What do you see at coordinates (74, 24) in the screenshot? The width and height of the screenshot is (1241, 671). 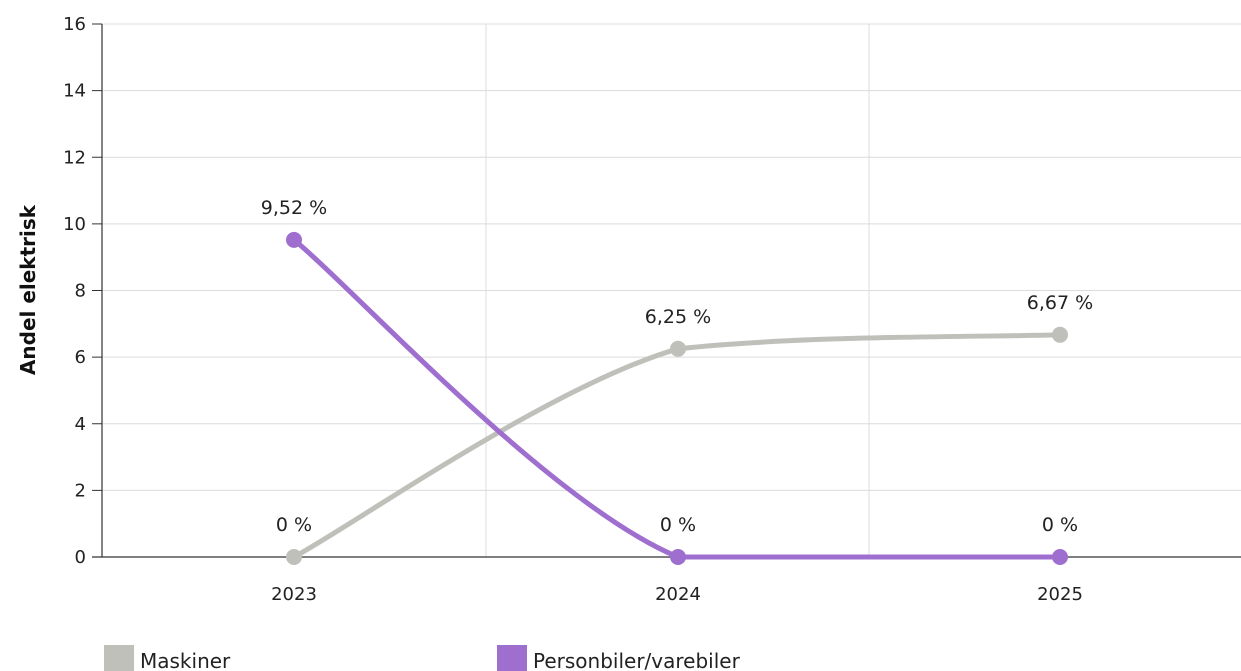 I see `y-tick-label: 16` at bounding box center [74, 24].